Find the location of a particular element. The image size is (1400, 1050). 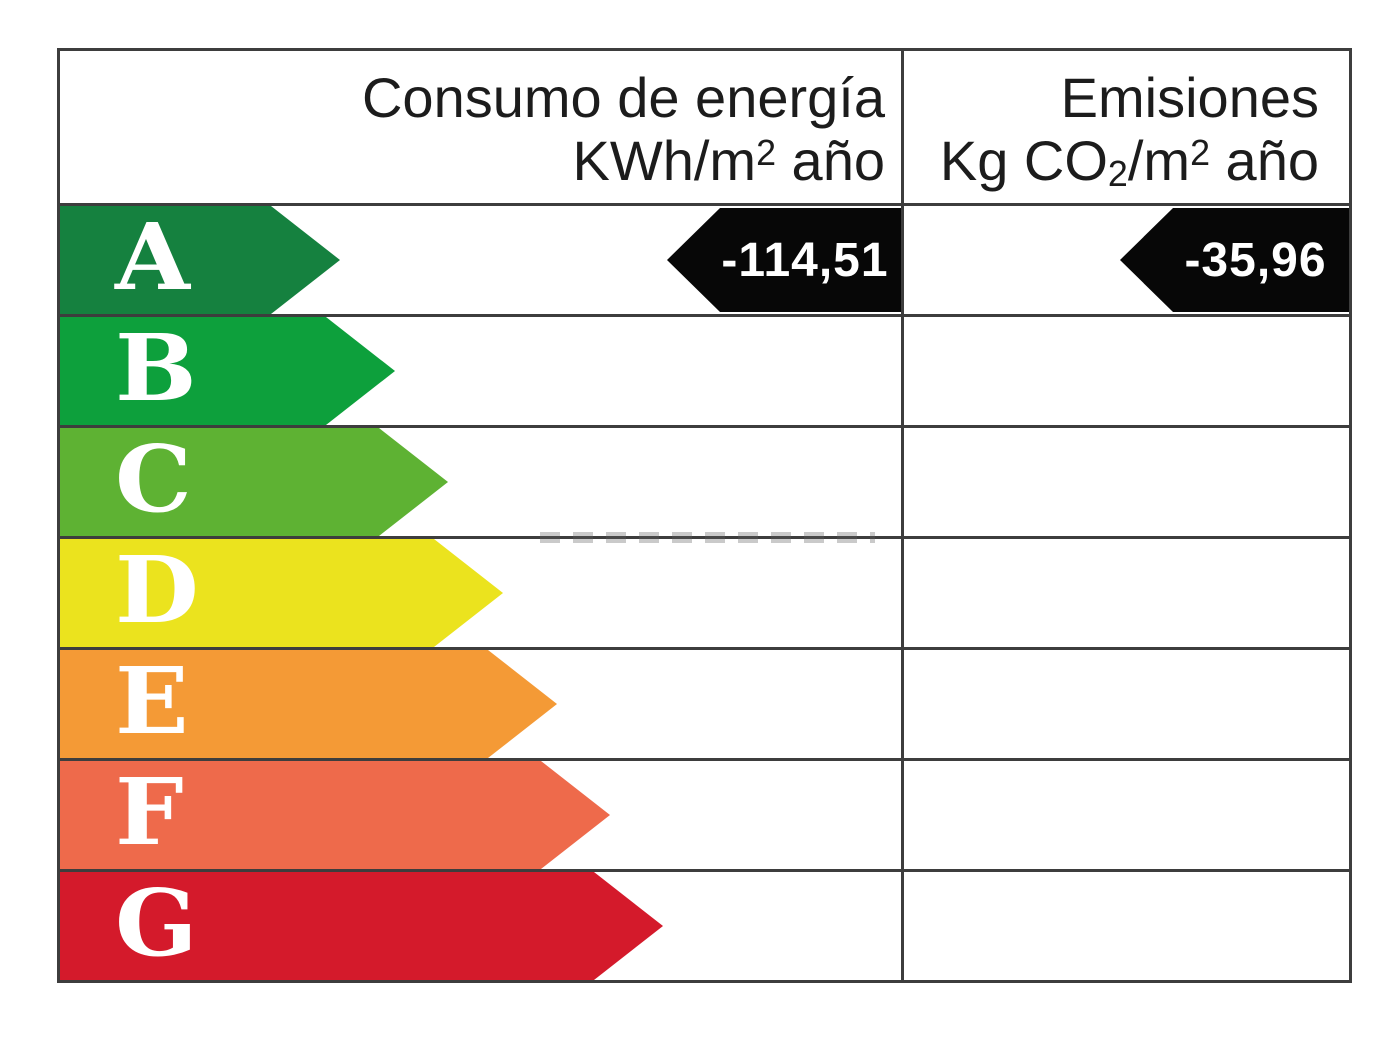

rating-row-e: E is located at coordinates (704, 702).